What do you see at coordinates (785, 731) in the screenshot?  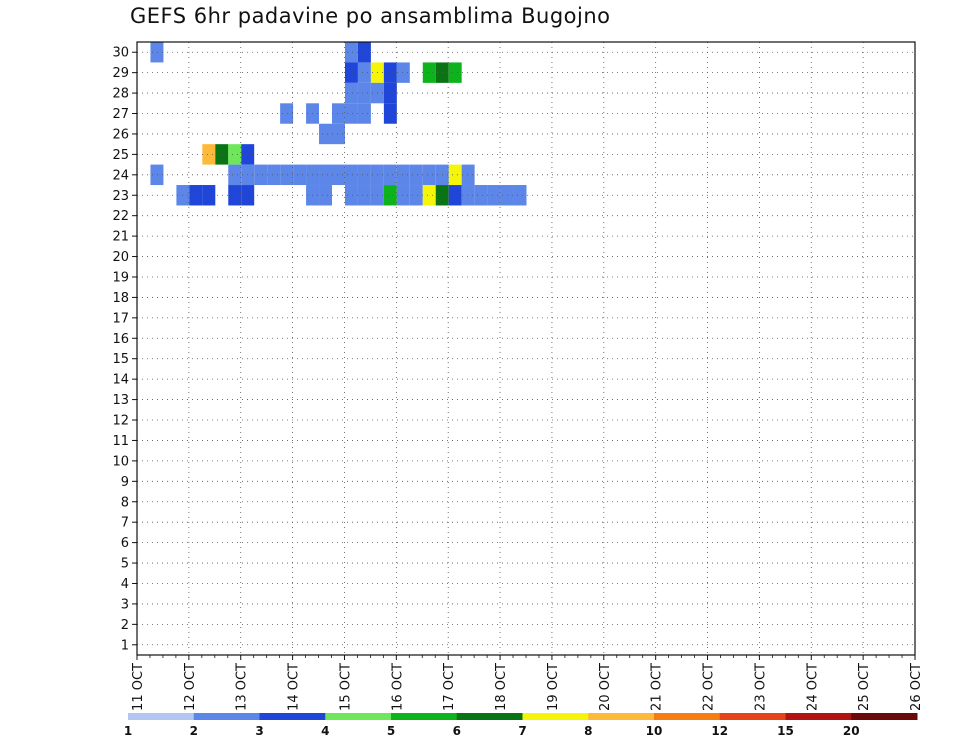 I see `colorbar-label: 15` at bounding box center [785, 731].